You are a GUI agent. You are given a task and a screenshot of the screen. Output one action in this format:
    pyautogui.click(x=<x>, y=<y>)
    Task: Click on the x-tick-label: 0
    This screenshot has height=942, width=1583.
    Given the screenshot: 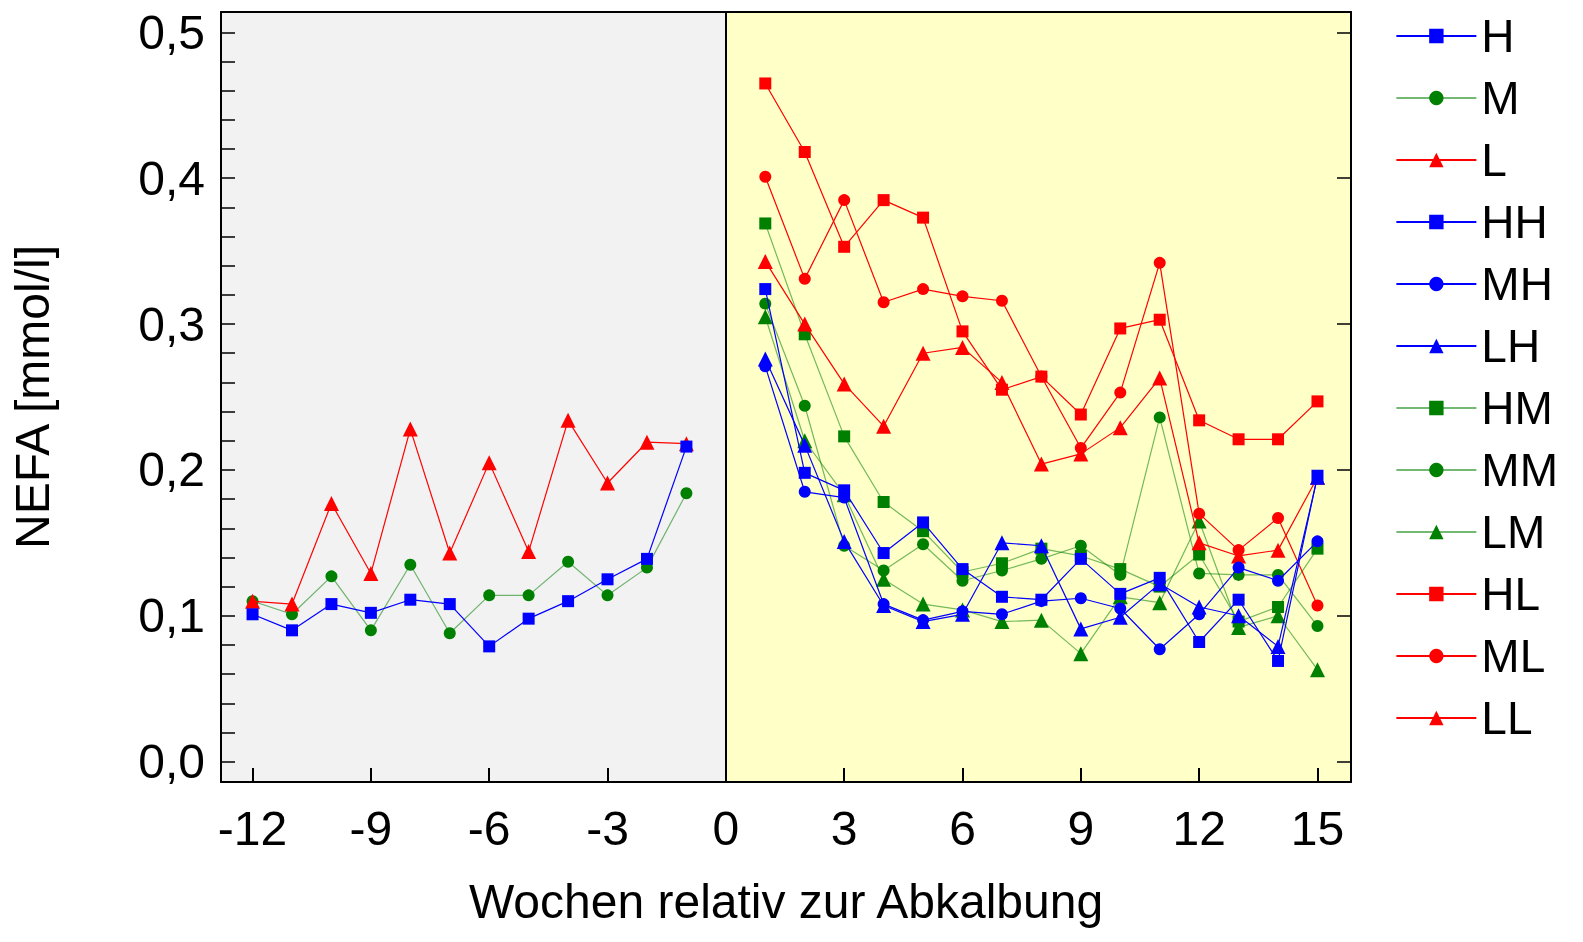 What is the action you would take?
    pyautogui.click(x=726, y=828)
    